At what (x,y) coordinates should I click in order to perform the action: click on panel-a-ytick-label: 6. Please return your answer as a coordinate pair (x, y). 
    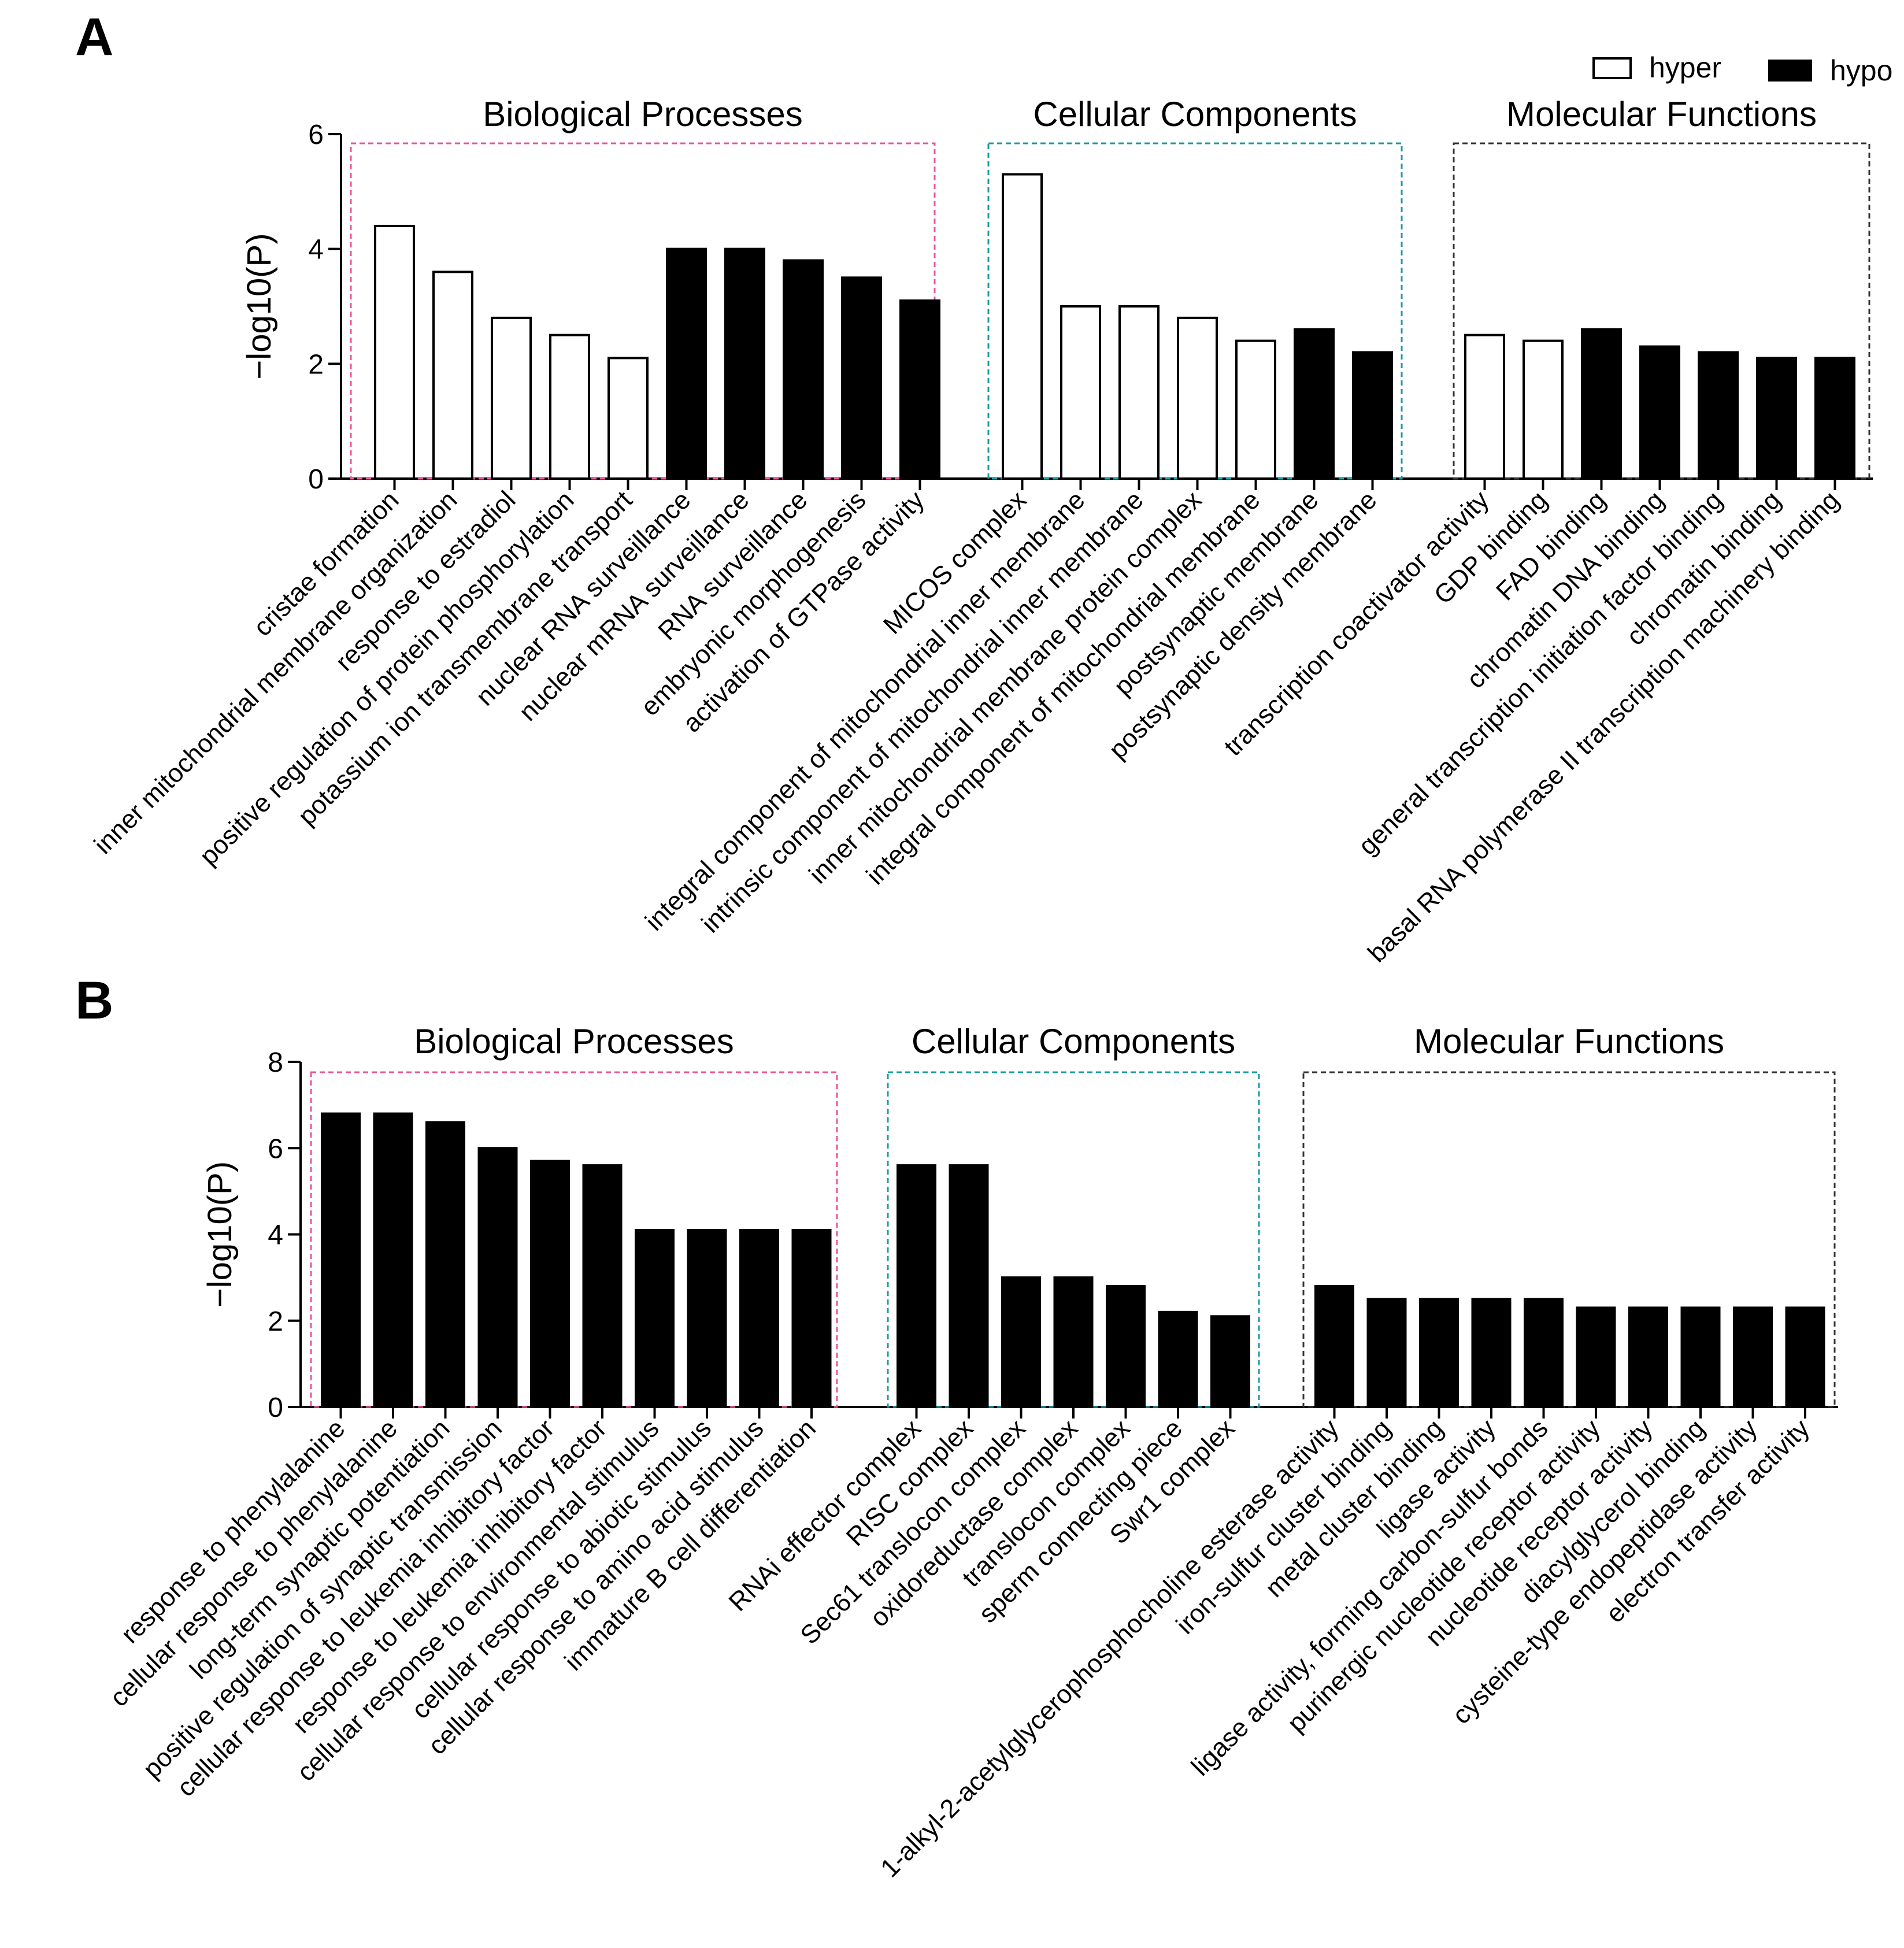
    Looking at the image, I should click on (316, 135).